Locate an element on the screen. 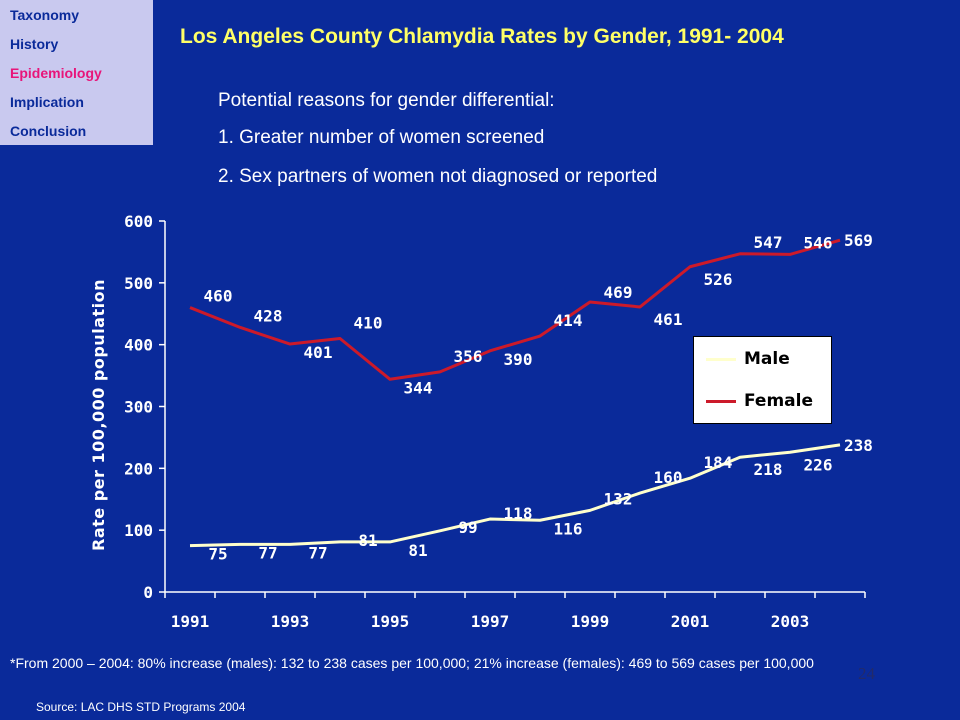 The height and width of the screenshot is (720, 960). data-label-male: 99 is located at coordinates (467, 527).